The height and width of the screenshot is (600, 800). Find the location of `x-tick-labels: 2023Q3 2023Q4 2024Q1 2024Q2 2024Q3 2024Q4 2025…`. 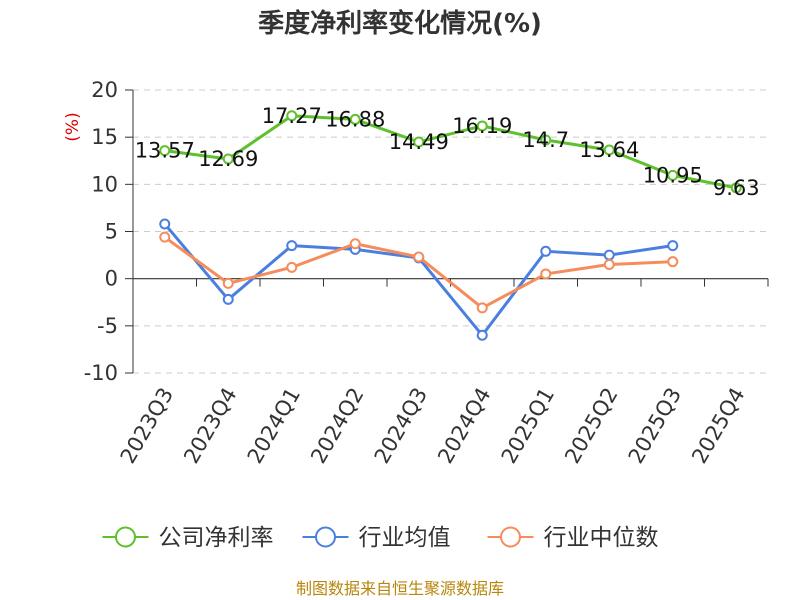

x-tick-labels: 2023Q3 2023Q4 2024Q1 2024Q2 2024Q3 2024Q4 2025… is located at coordinates (433, 426).